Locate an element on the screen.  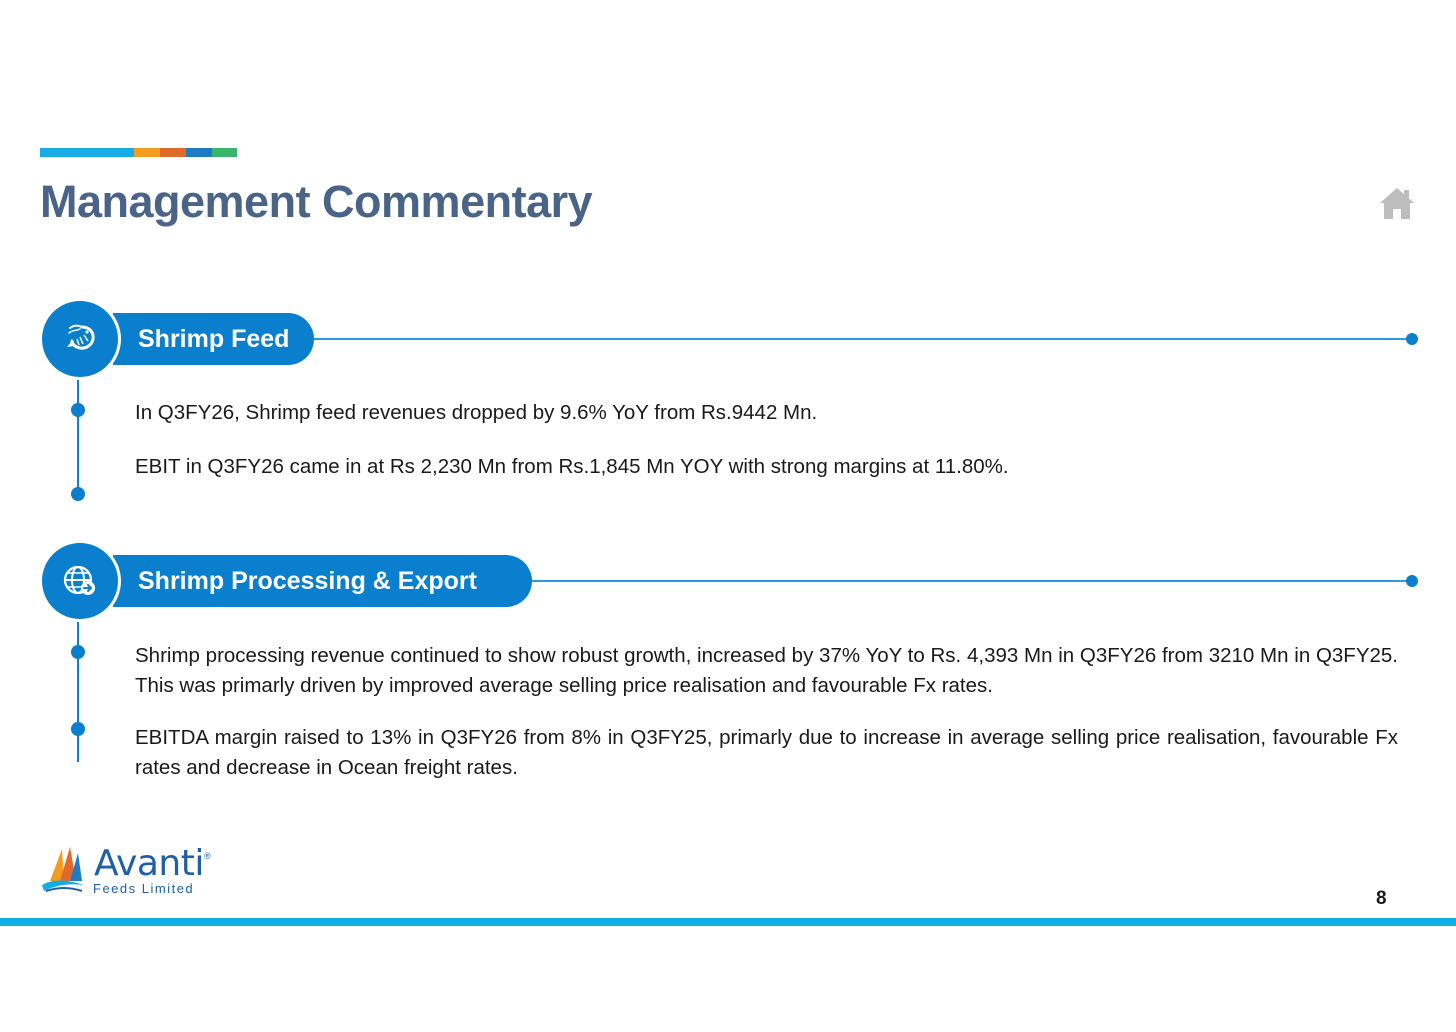
section-title-pill: Shrimp Feed is located at coordinates (211, 339).